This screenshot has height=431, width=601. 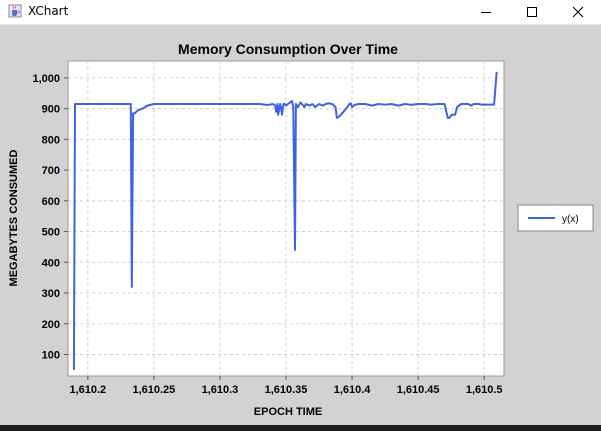 I want to click on y-tick-label: 300, so click(x=51, y=294).